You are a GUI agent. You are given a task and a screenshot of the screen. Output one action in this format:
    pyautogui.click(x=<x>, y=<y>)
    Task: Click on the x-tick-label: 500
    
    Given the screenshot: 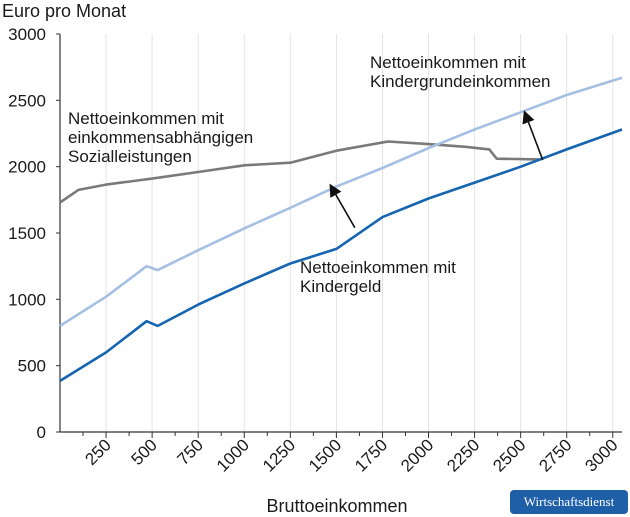 What is the action you would take?
    pyautogui.click(x=143, y=451)
    